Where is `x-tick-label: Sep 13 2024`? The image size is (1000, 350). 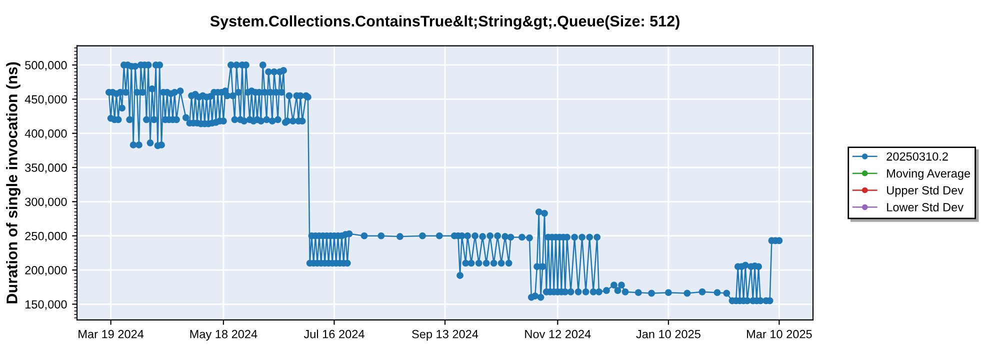 x-tick-label: Sep 13 2024 is located at coordinates (445, 335).